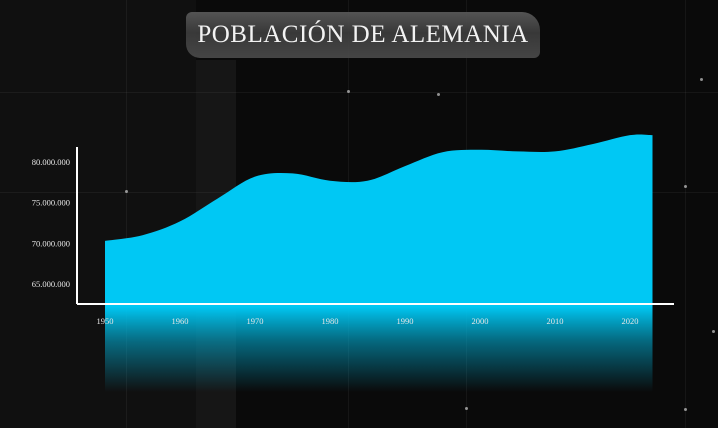 This screenshot has height=428, width=718. I want to click on chart-title: POBLACIÓN DE ALEMANIA, so click(363, 34).